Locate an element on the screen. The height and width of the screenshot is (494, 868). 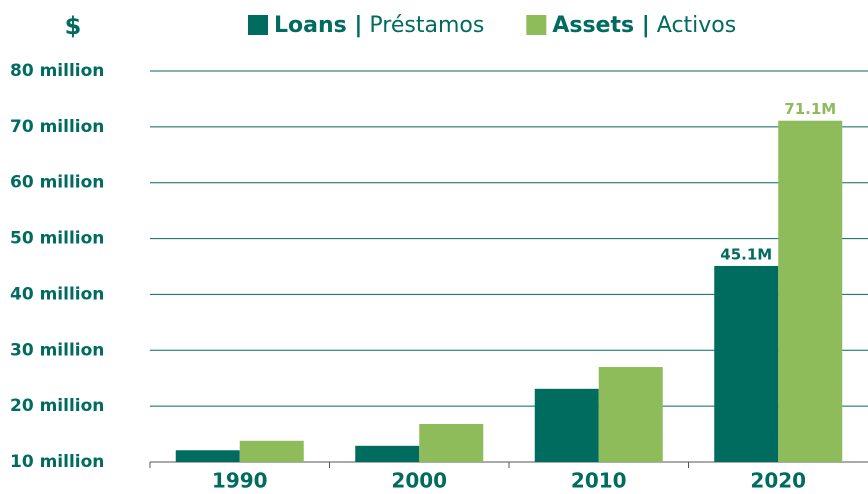
y-tick-label: 80 million is located at coordinates (57, 71).